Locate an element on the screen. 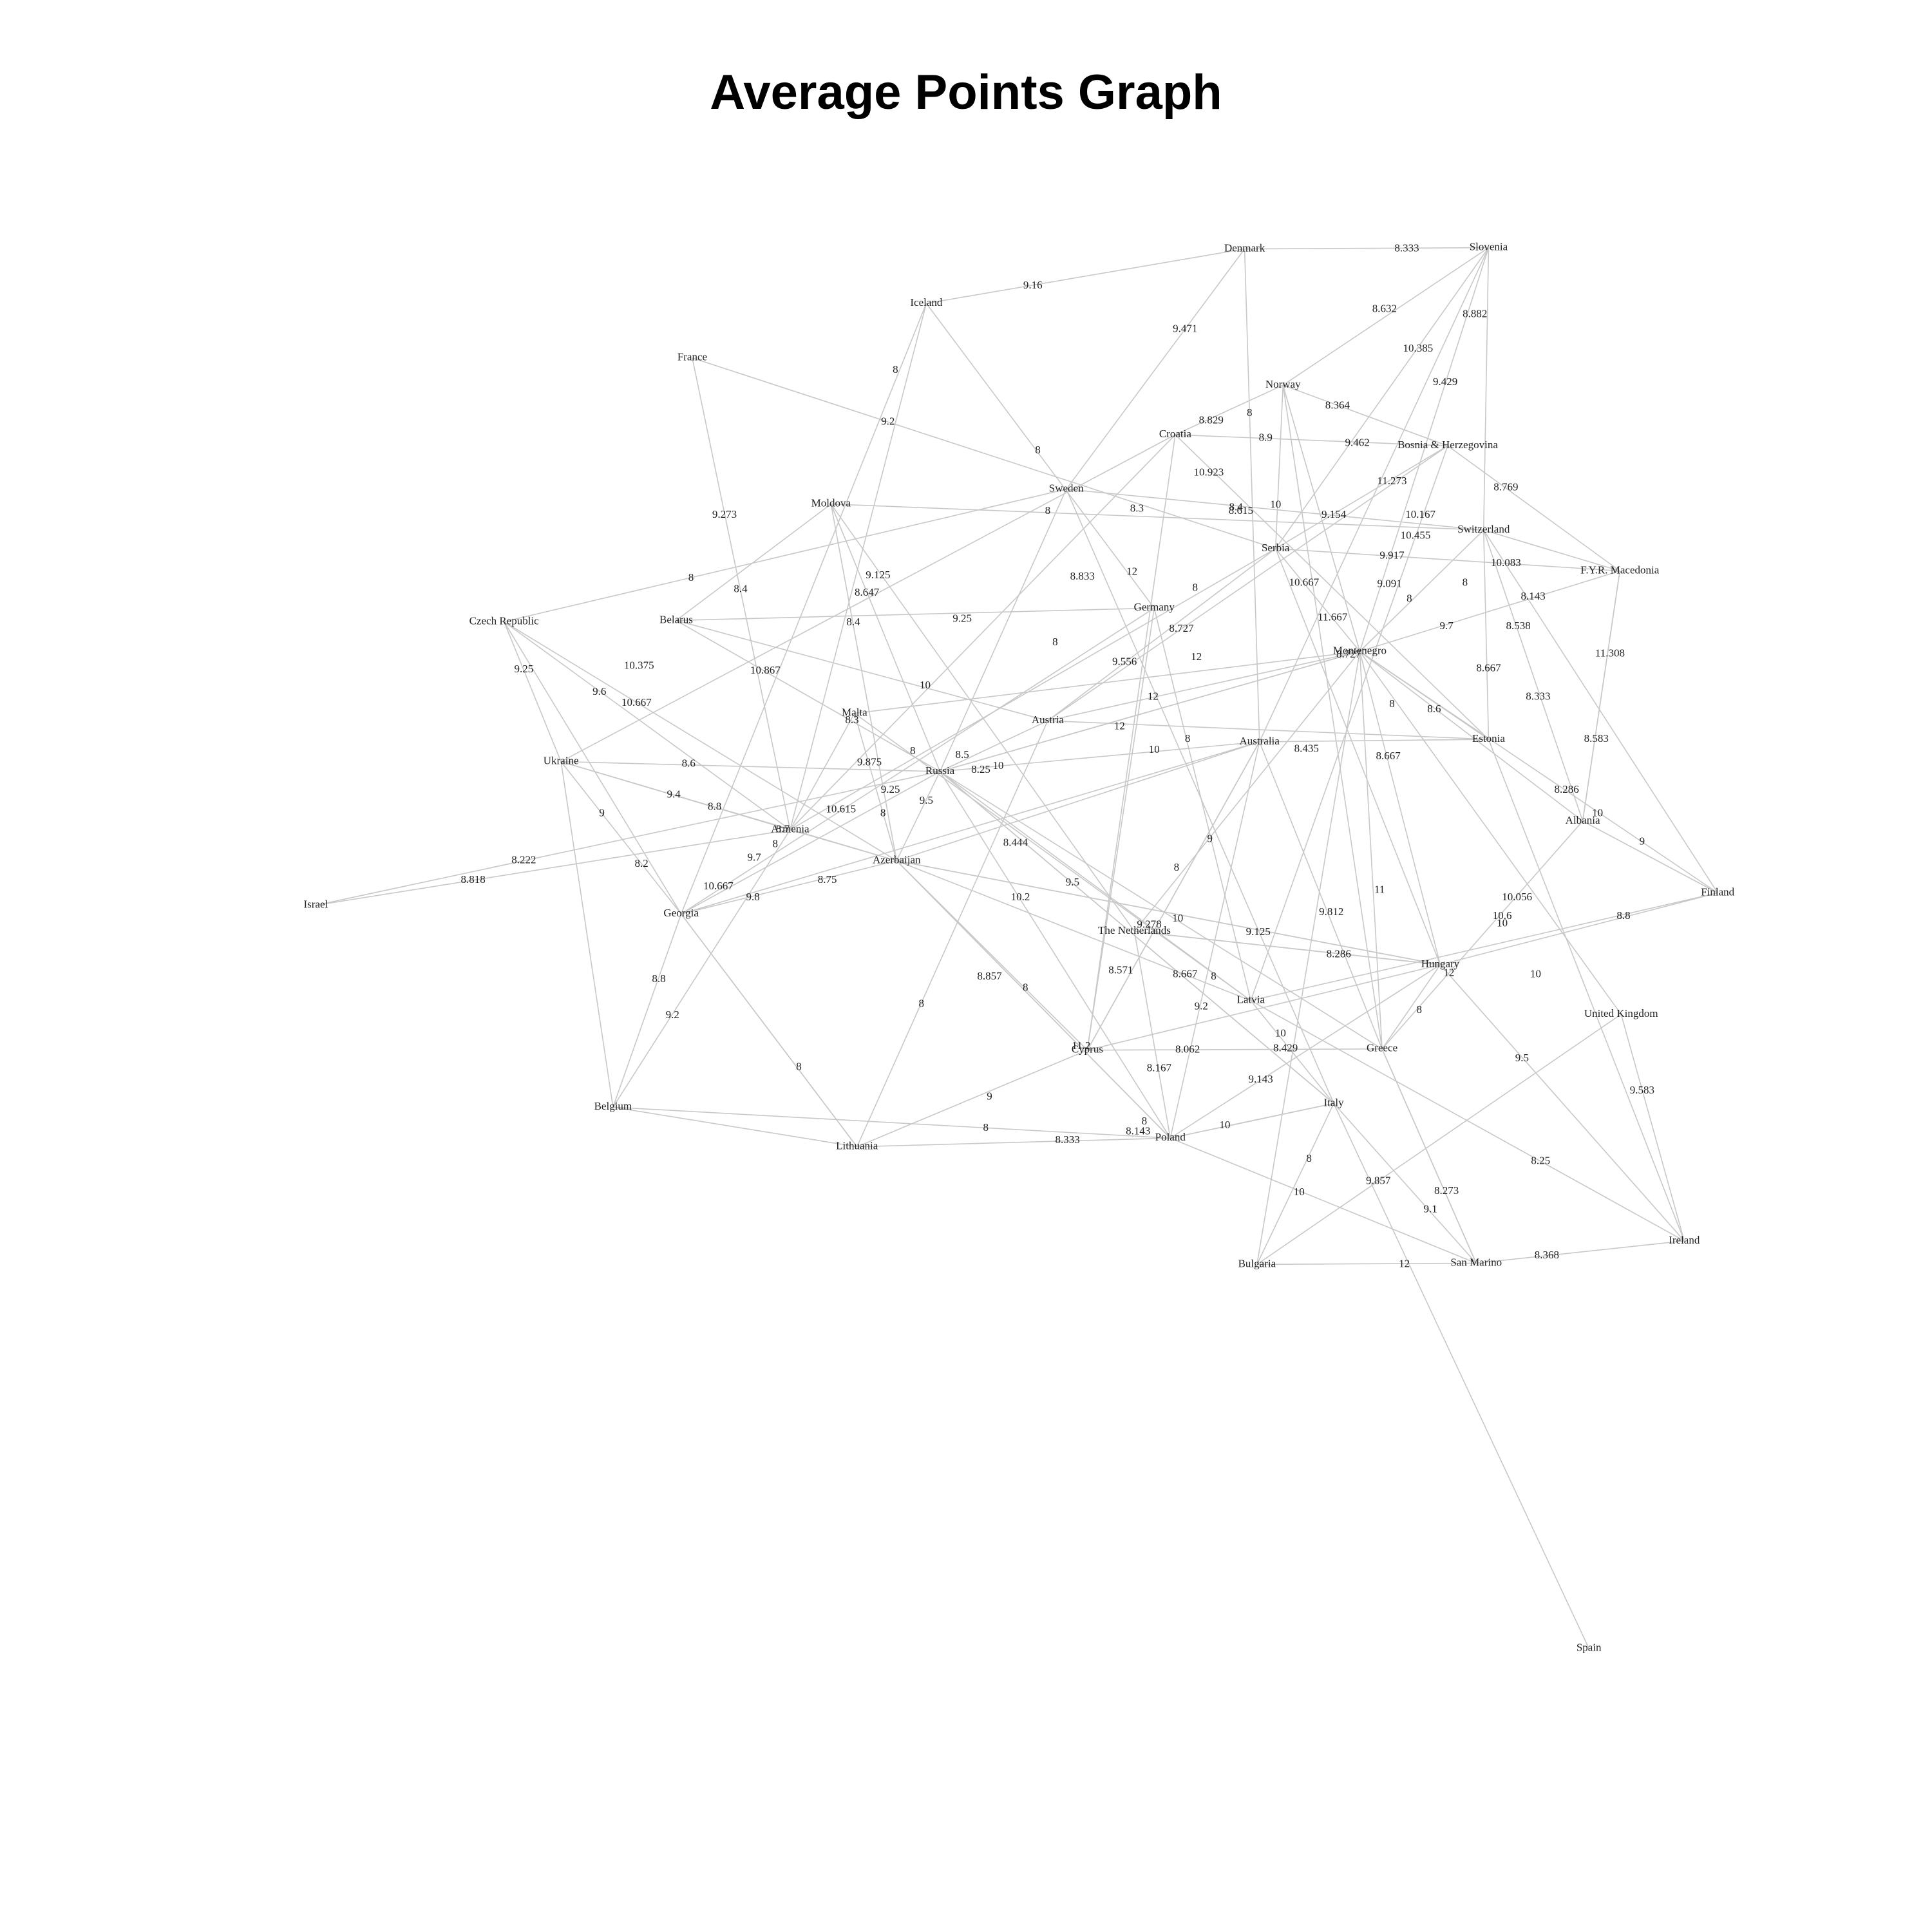 The height and width of the screenshot is (1932, 1932). edge-weight-label: 9.812 is located at coordinates (1331, 911).